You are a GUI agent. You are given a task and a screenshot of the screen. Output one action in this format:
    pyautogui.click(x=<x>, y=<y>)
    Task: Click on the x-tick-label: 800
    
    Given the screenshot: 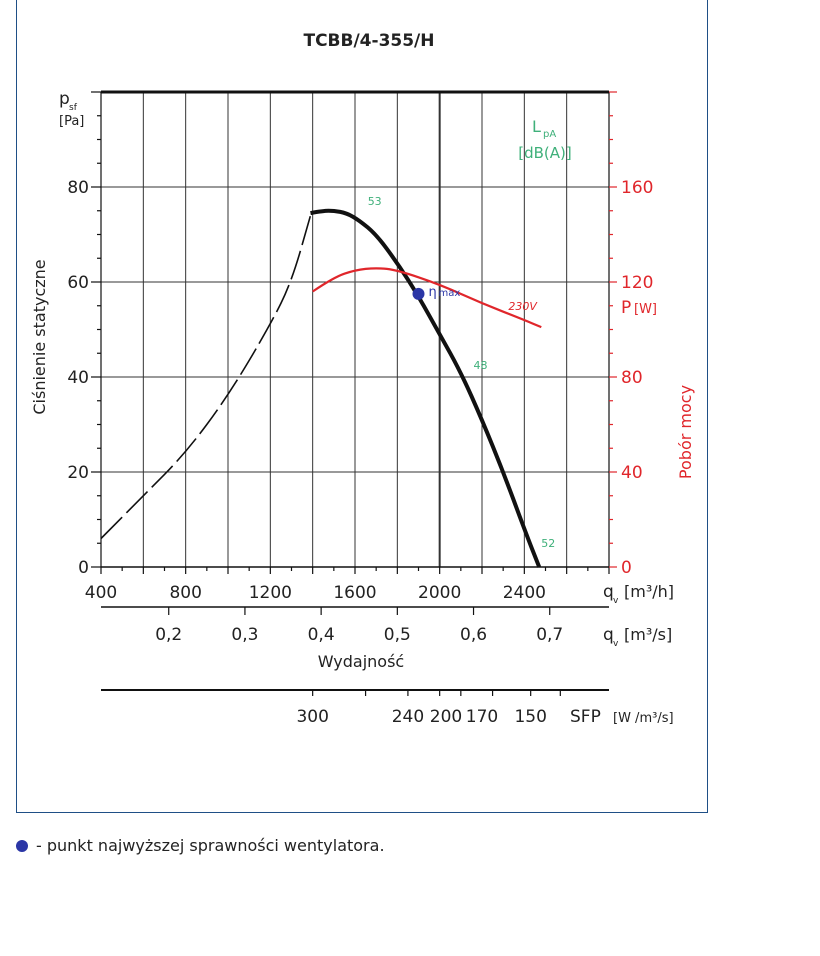 What is the action you would take?
    pyautogui.click(x=185, y=593)
    